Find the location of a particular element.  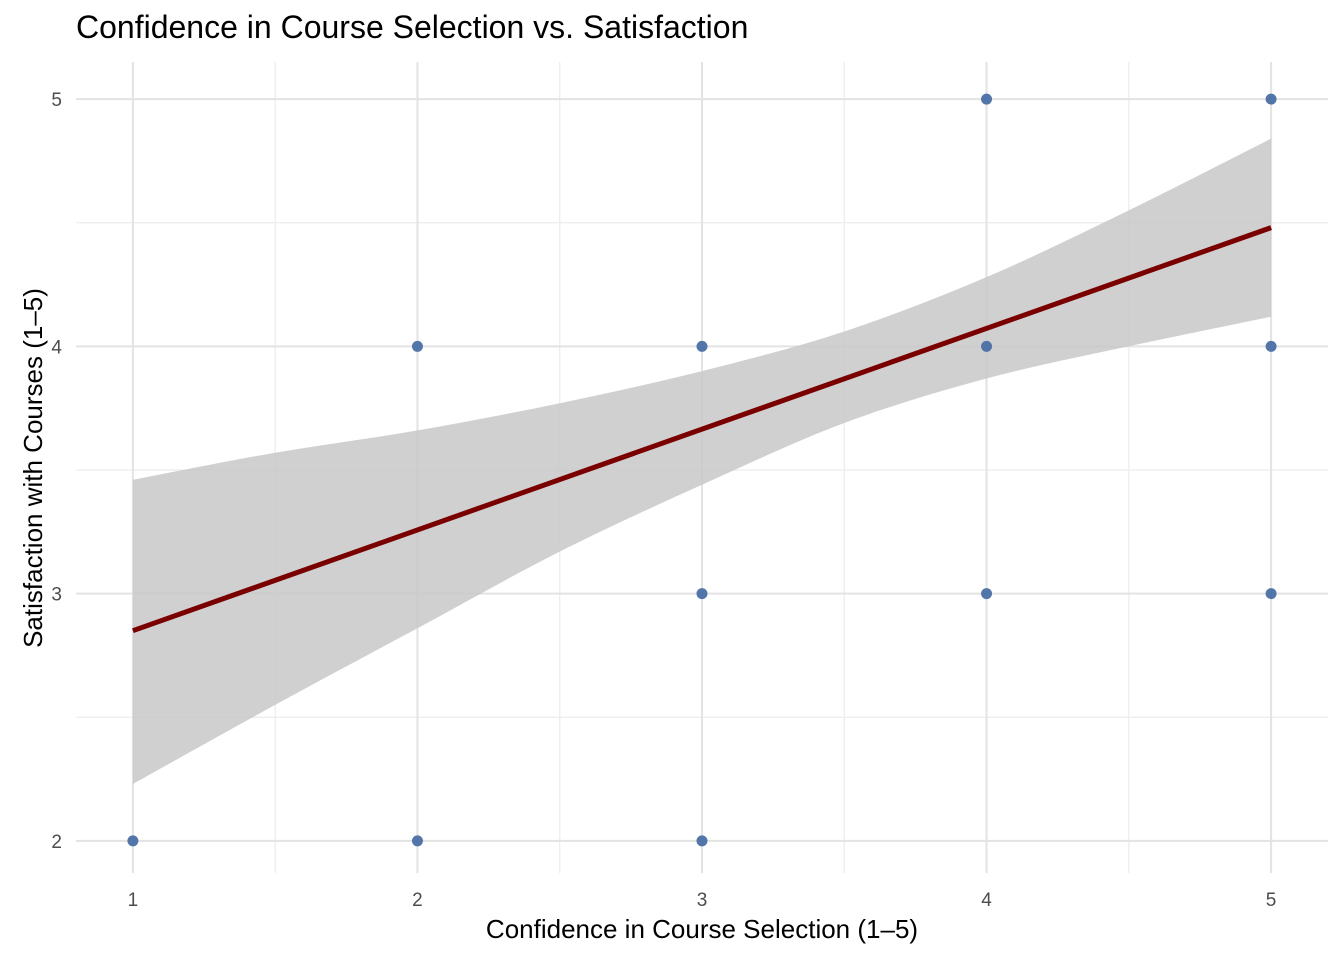

x-tick-label: 1 is located at coordinates (133, 900).